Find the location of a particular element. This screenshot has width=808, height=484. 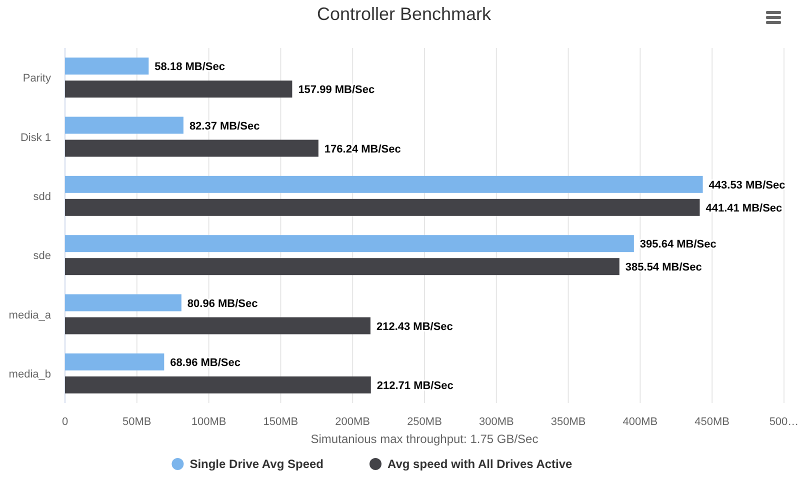

legend-label: Single Drive Avg Speed is located at coordinates (257, 464).